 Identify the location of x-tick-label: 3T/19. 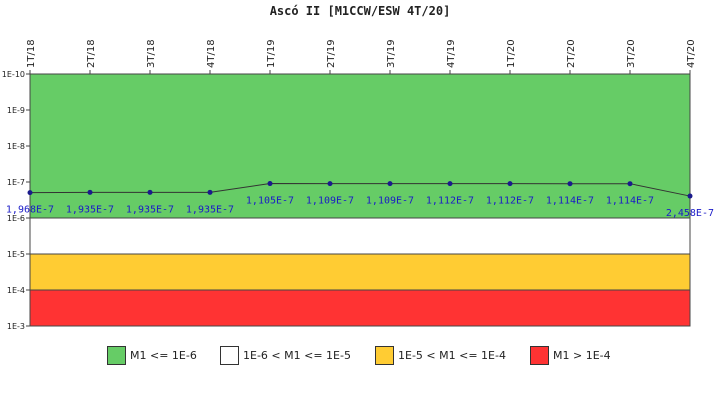
(391, 53).